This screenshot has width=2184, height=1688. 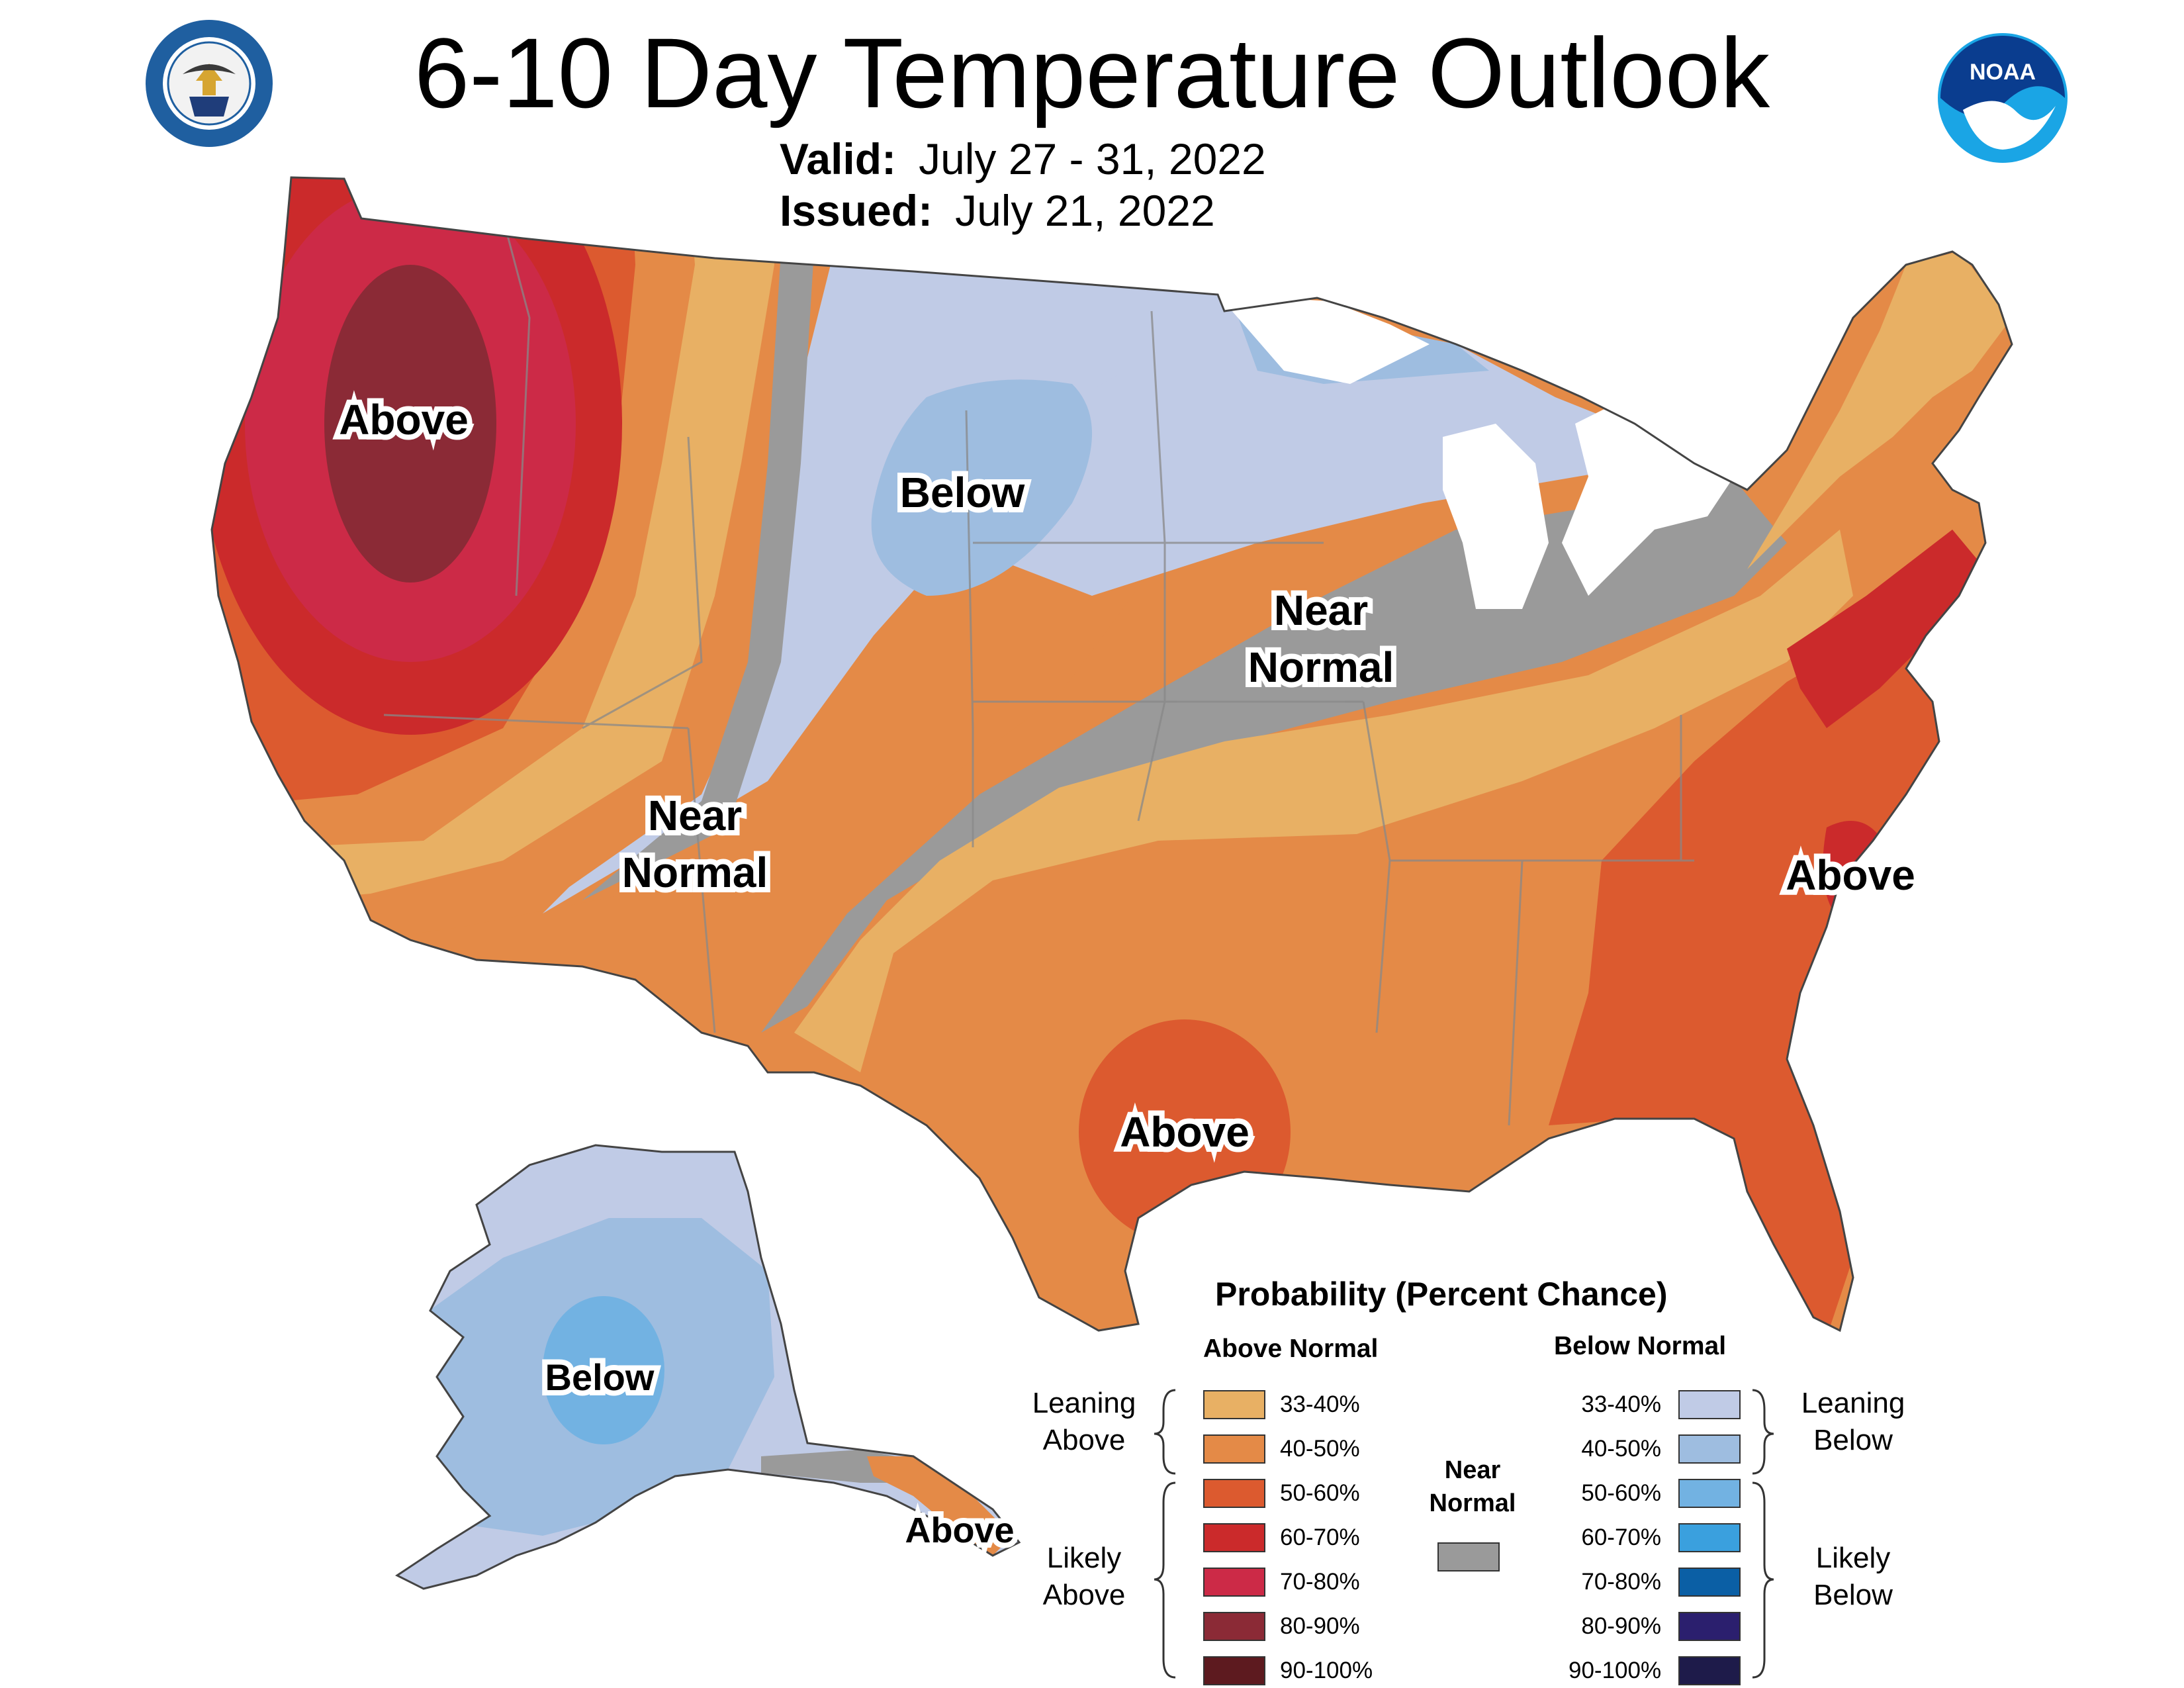 I want to click on doc-seal-icon, so click(x=209, y=83).